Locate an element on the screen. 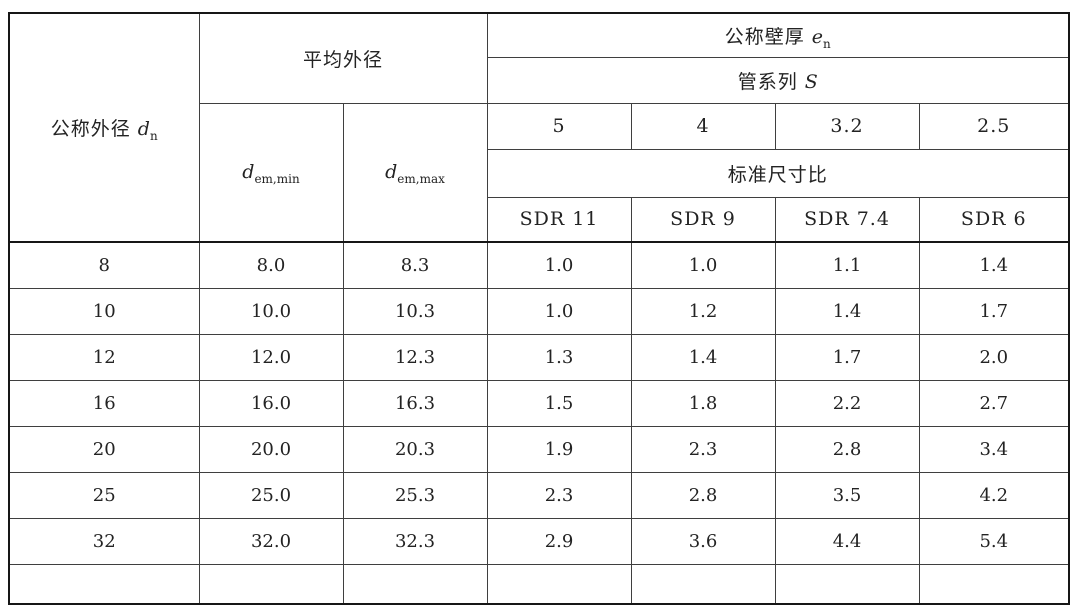 This screenshot has width=1075, height=605. pipe-series-symbol: S is located at coordinates (811, 81).